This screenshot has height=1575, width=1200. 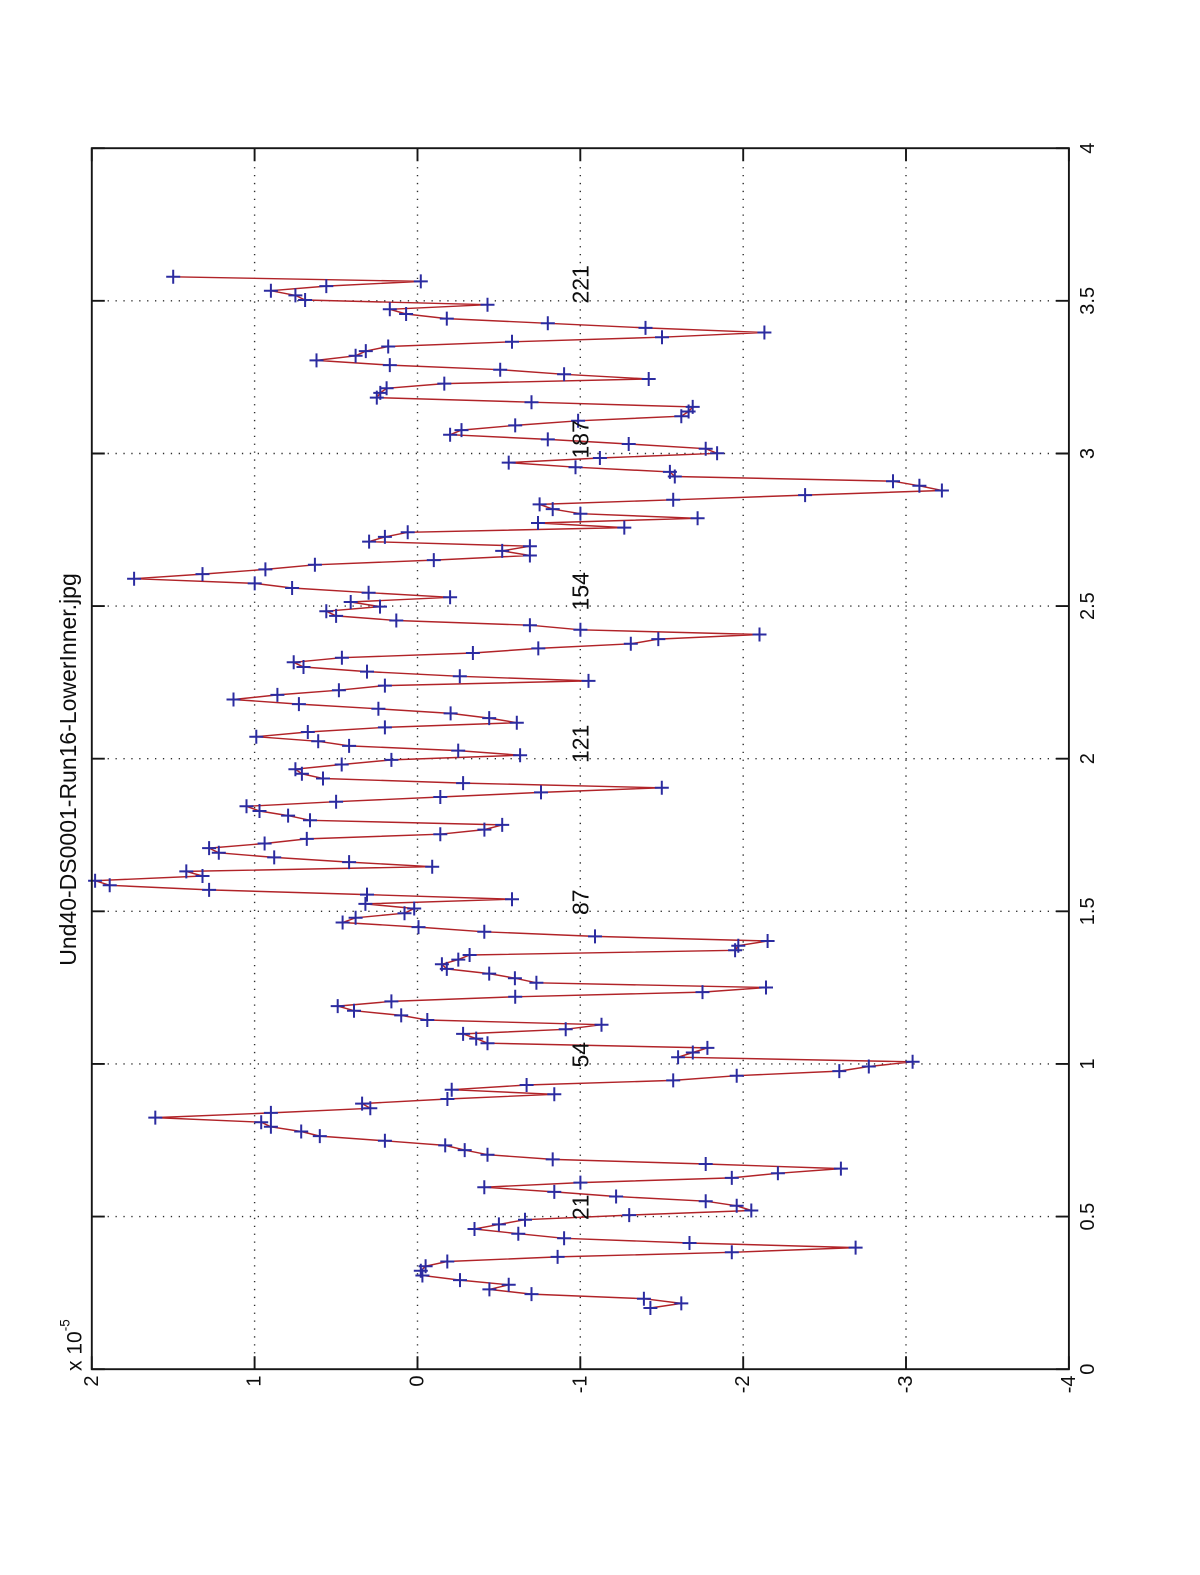 What do you see at coordinates (68, 769) in the screenshot?
I see `svg-text:Und40-DS0001-Run16-LowerInner.: Und40-DS0001-Run16-LowerInner.jpg` at bounding box center [68, 769].